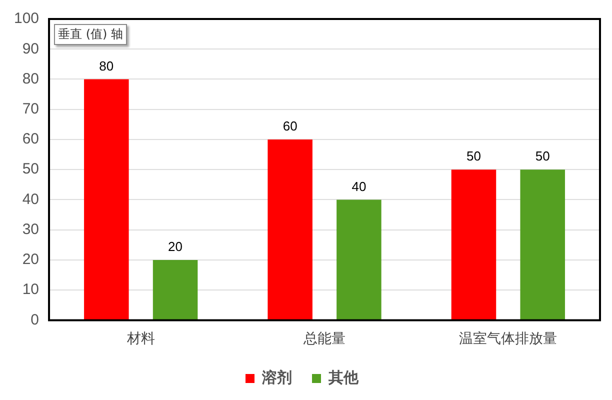 The image size is (612, 400). I want to click on legend-label: 溶剂, so click(276, 377).